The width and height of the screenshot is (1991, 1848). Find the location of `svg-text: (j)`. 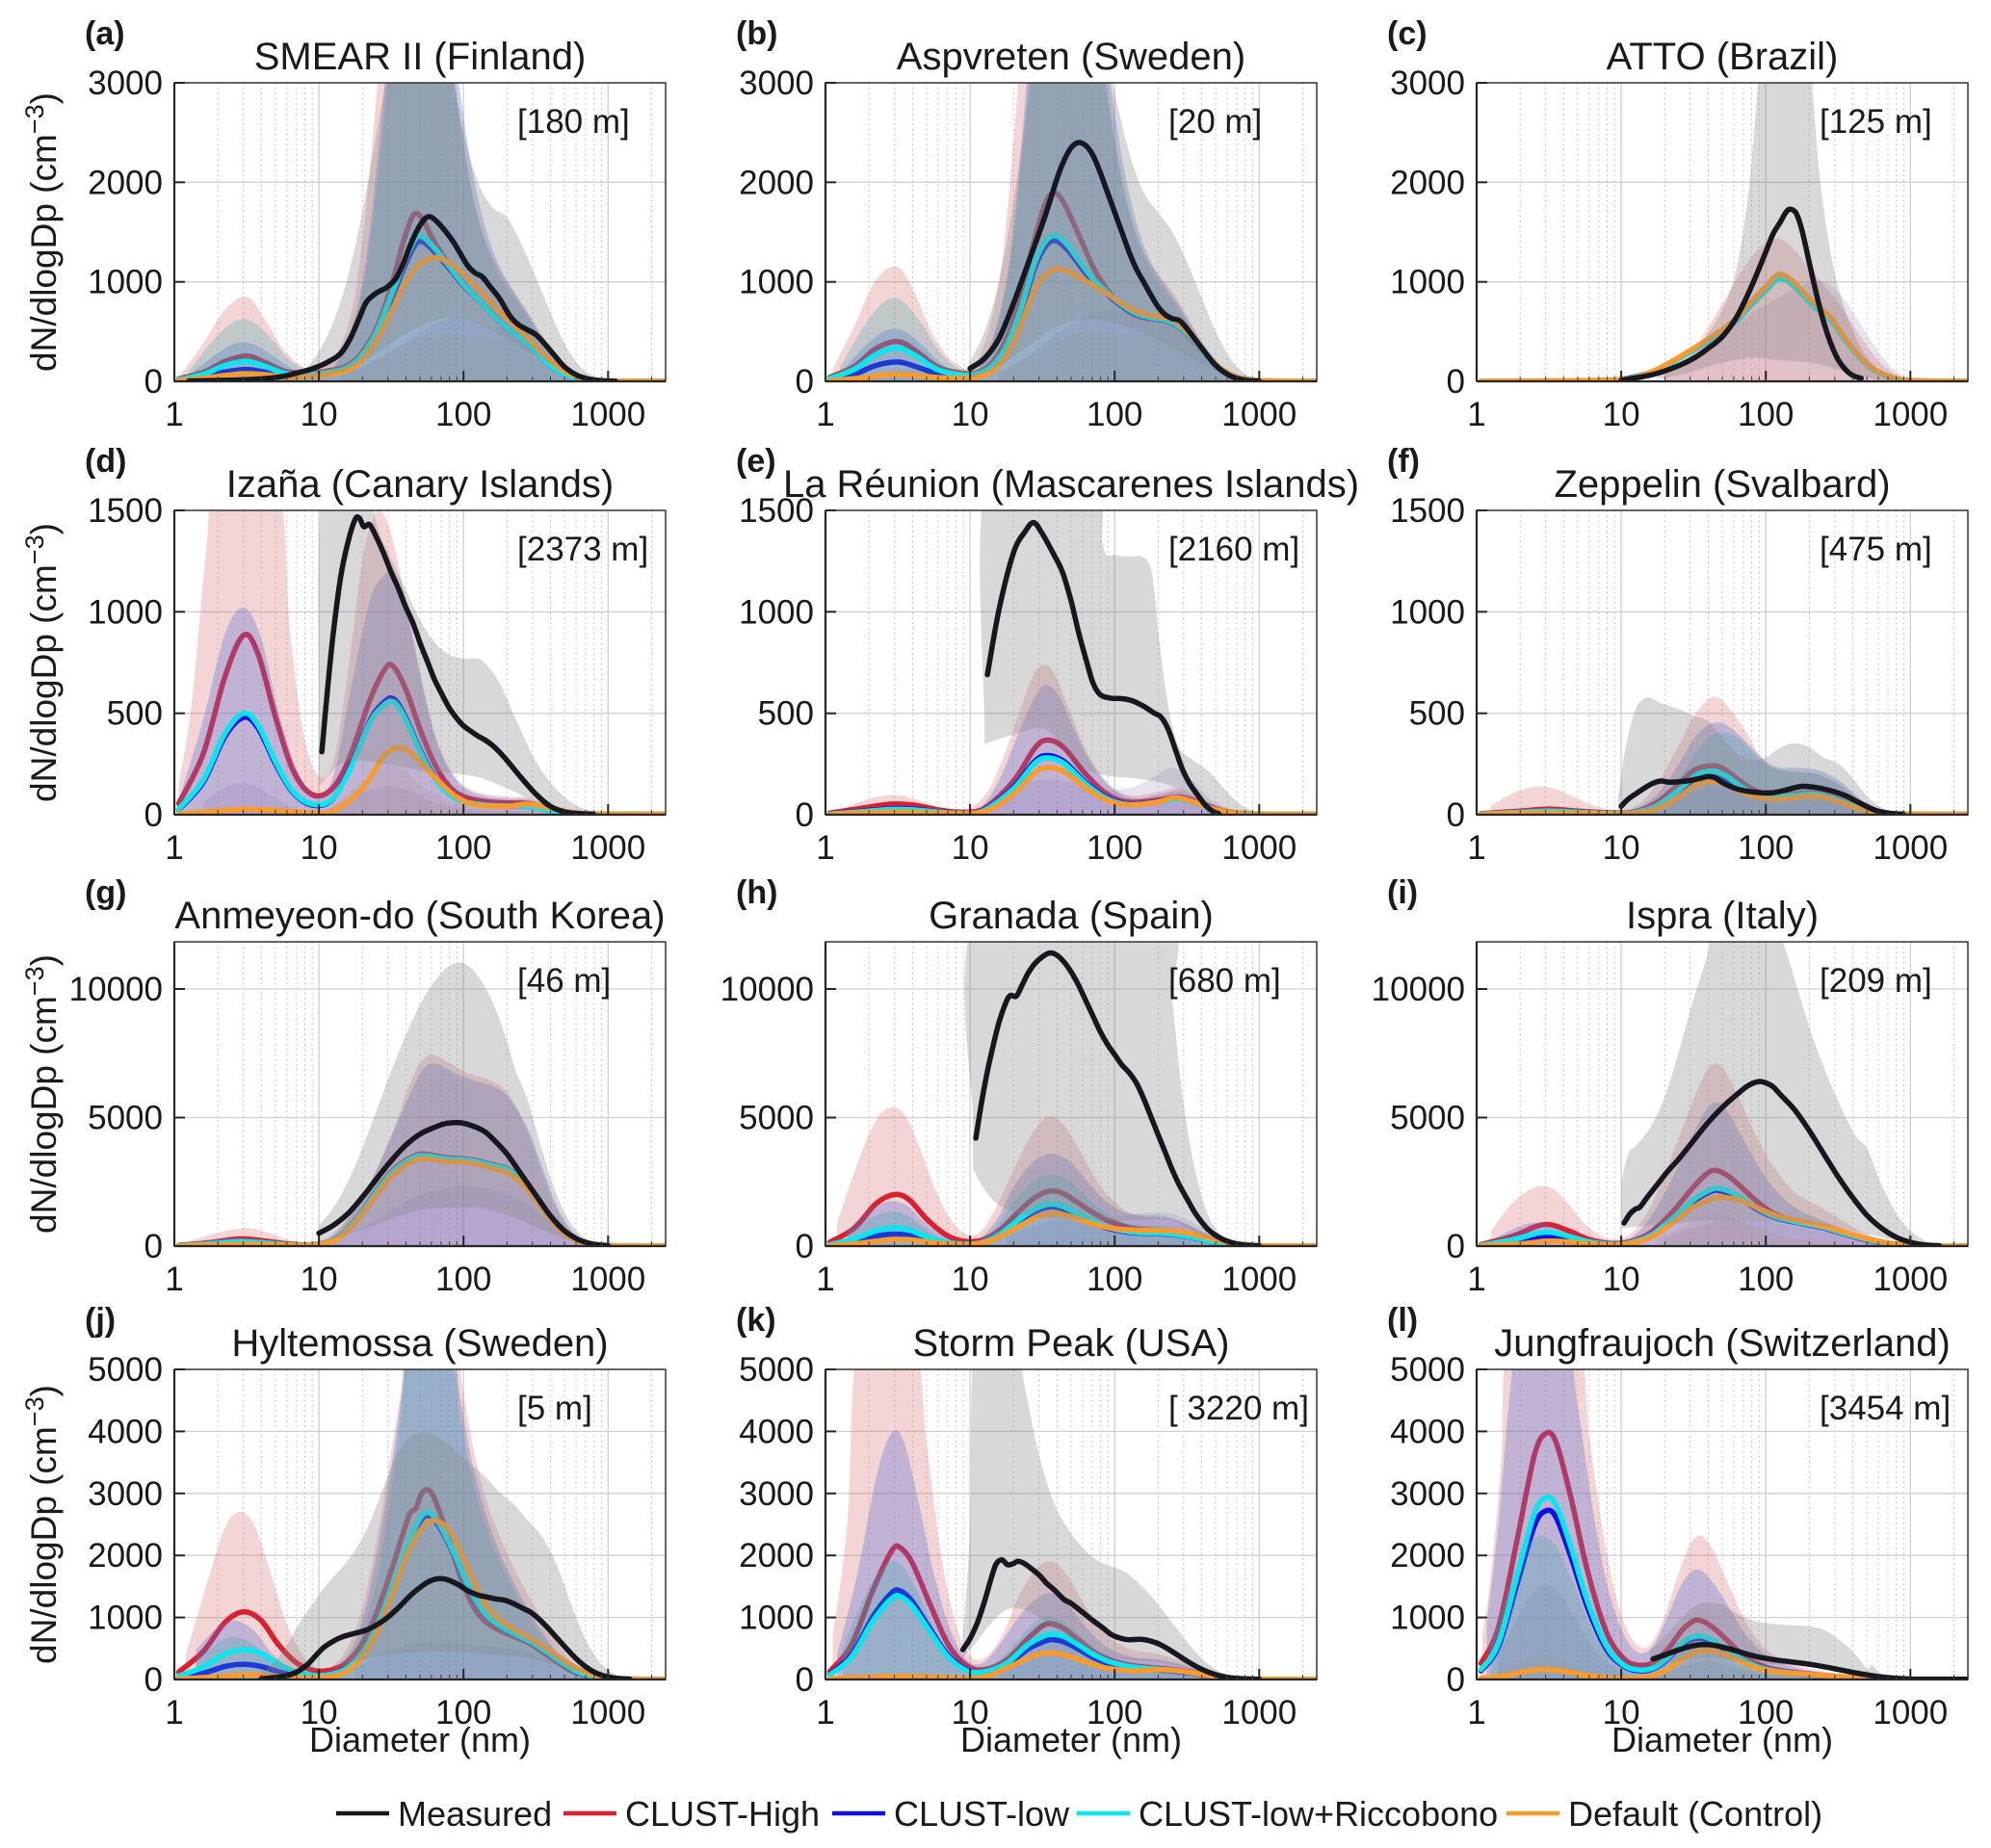

svg-text: (j) is located at coordinates (100, 1321).